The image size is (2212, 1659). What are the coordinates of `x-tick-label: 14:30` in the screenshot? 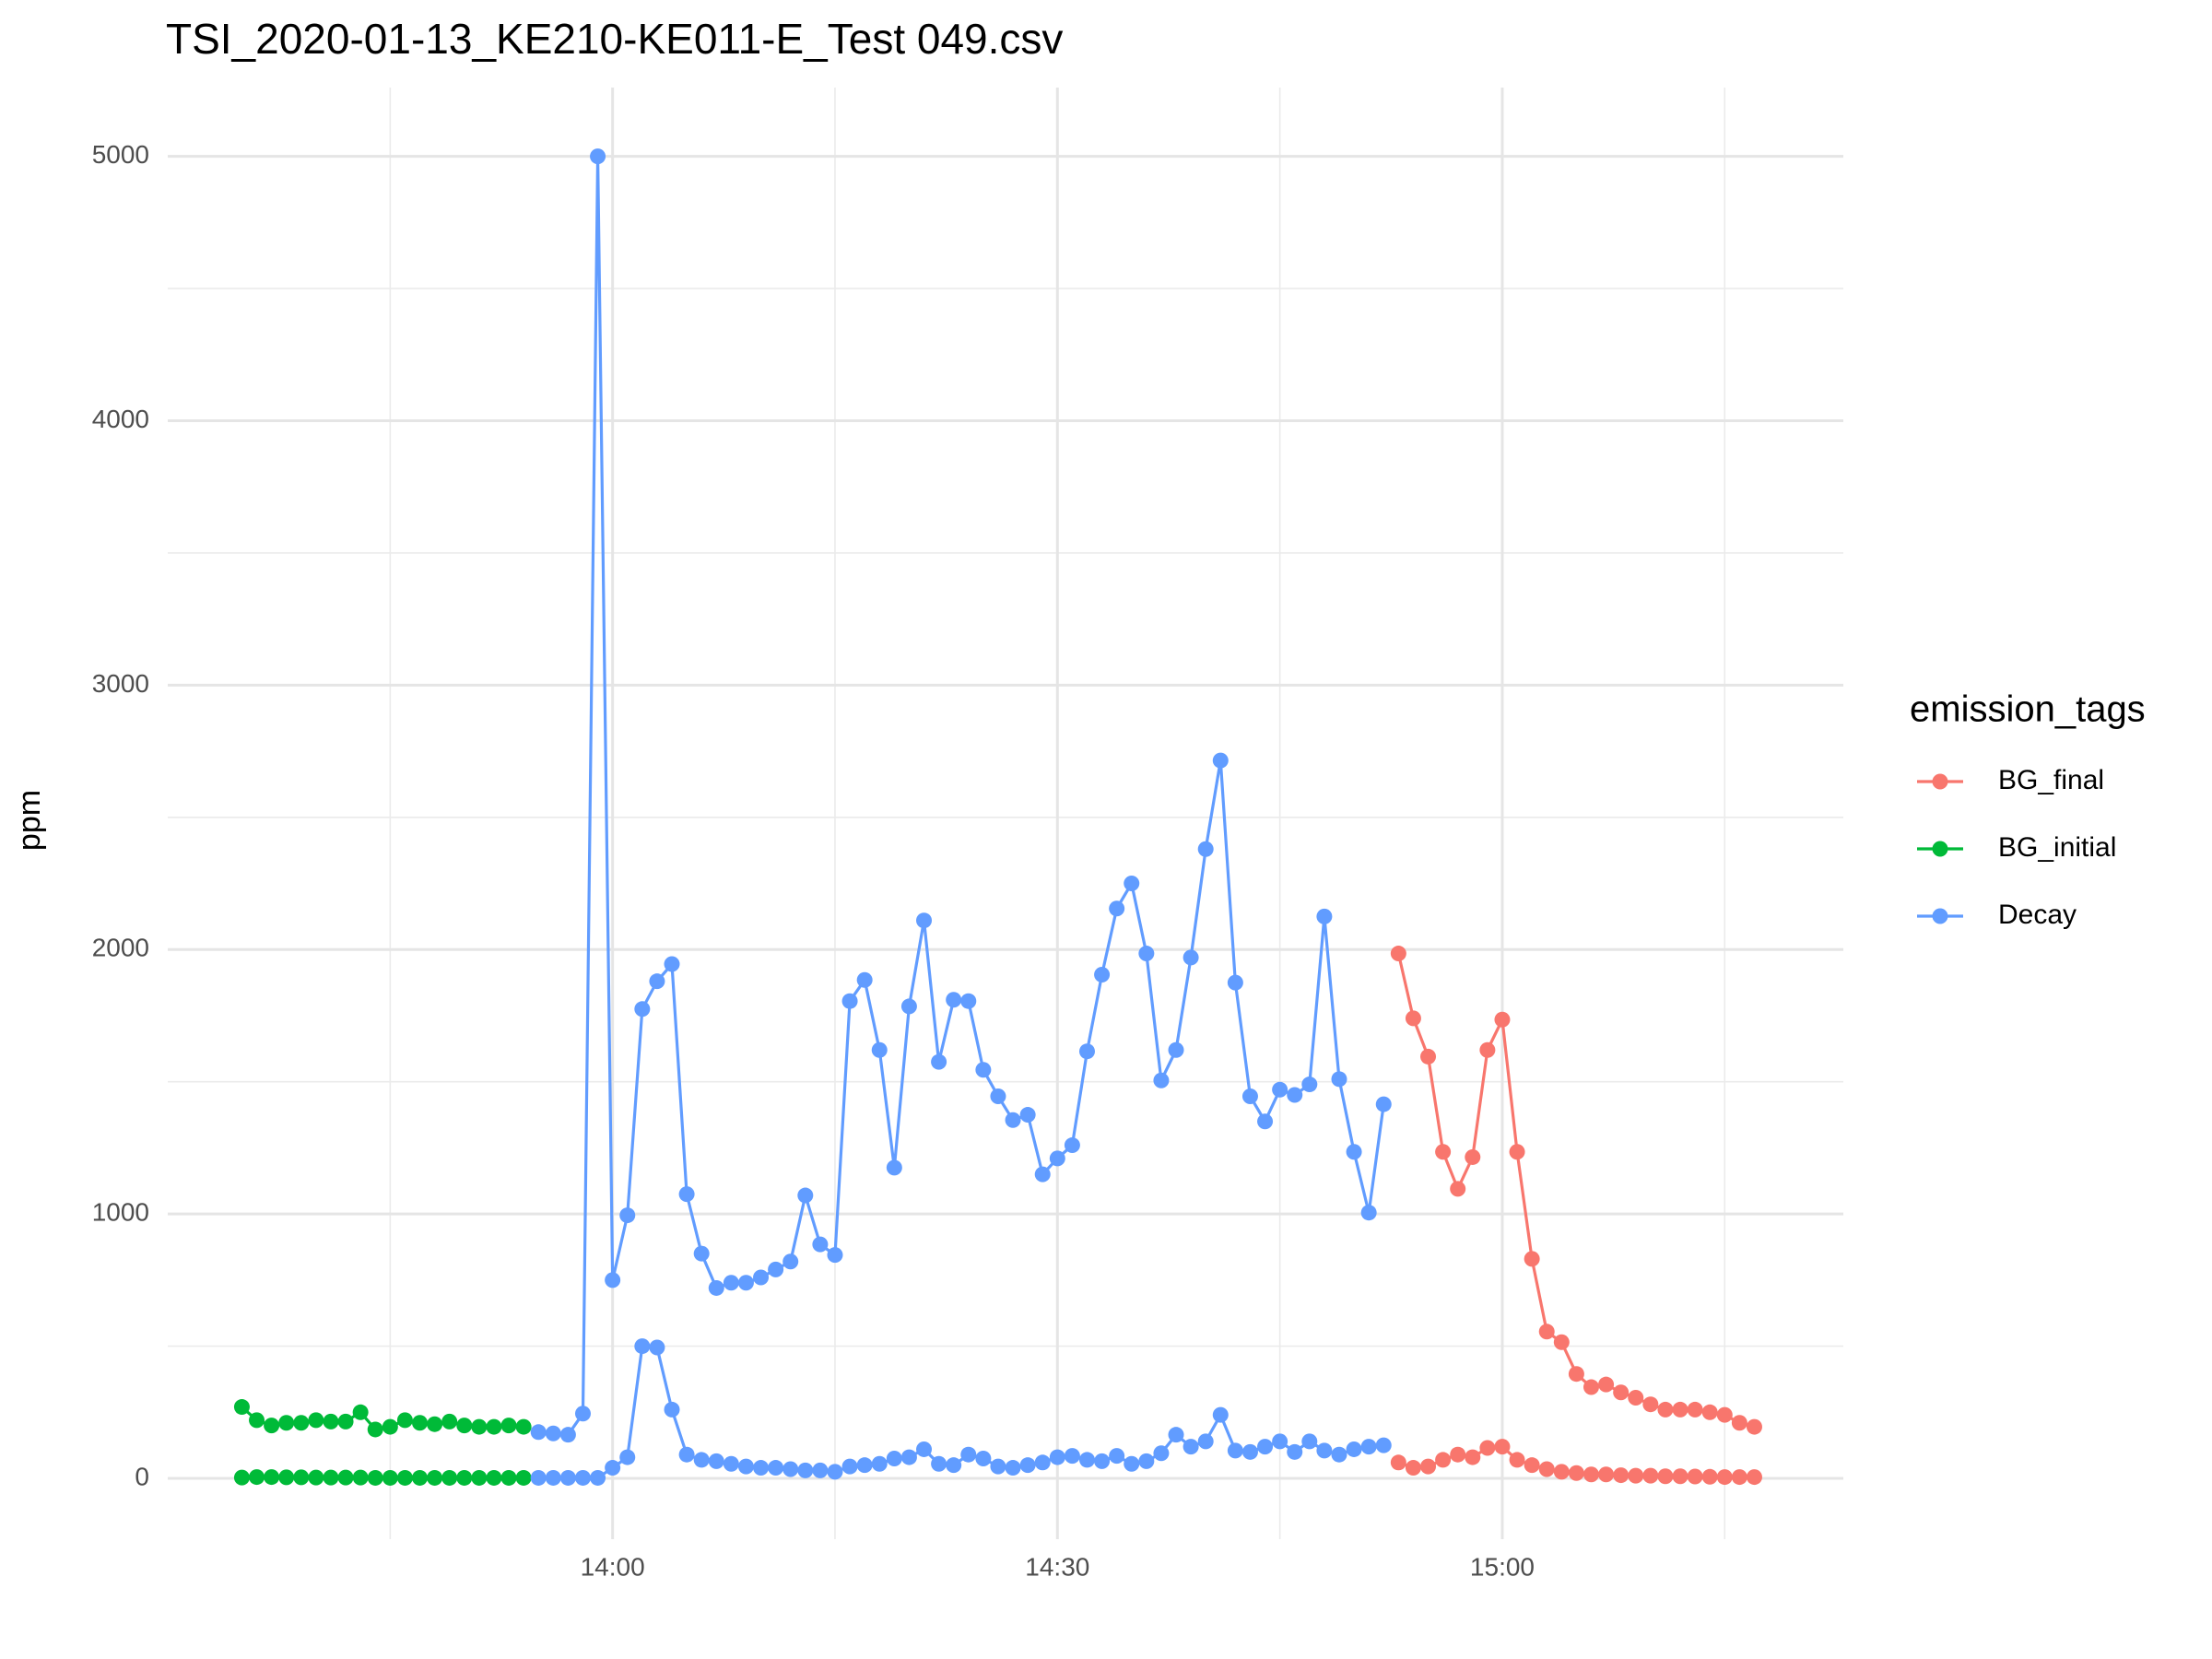 It's located at (1057, 1566).